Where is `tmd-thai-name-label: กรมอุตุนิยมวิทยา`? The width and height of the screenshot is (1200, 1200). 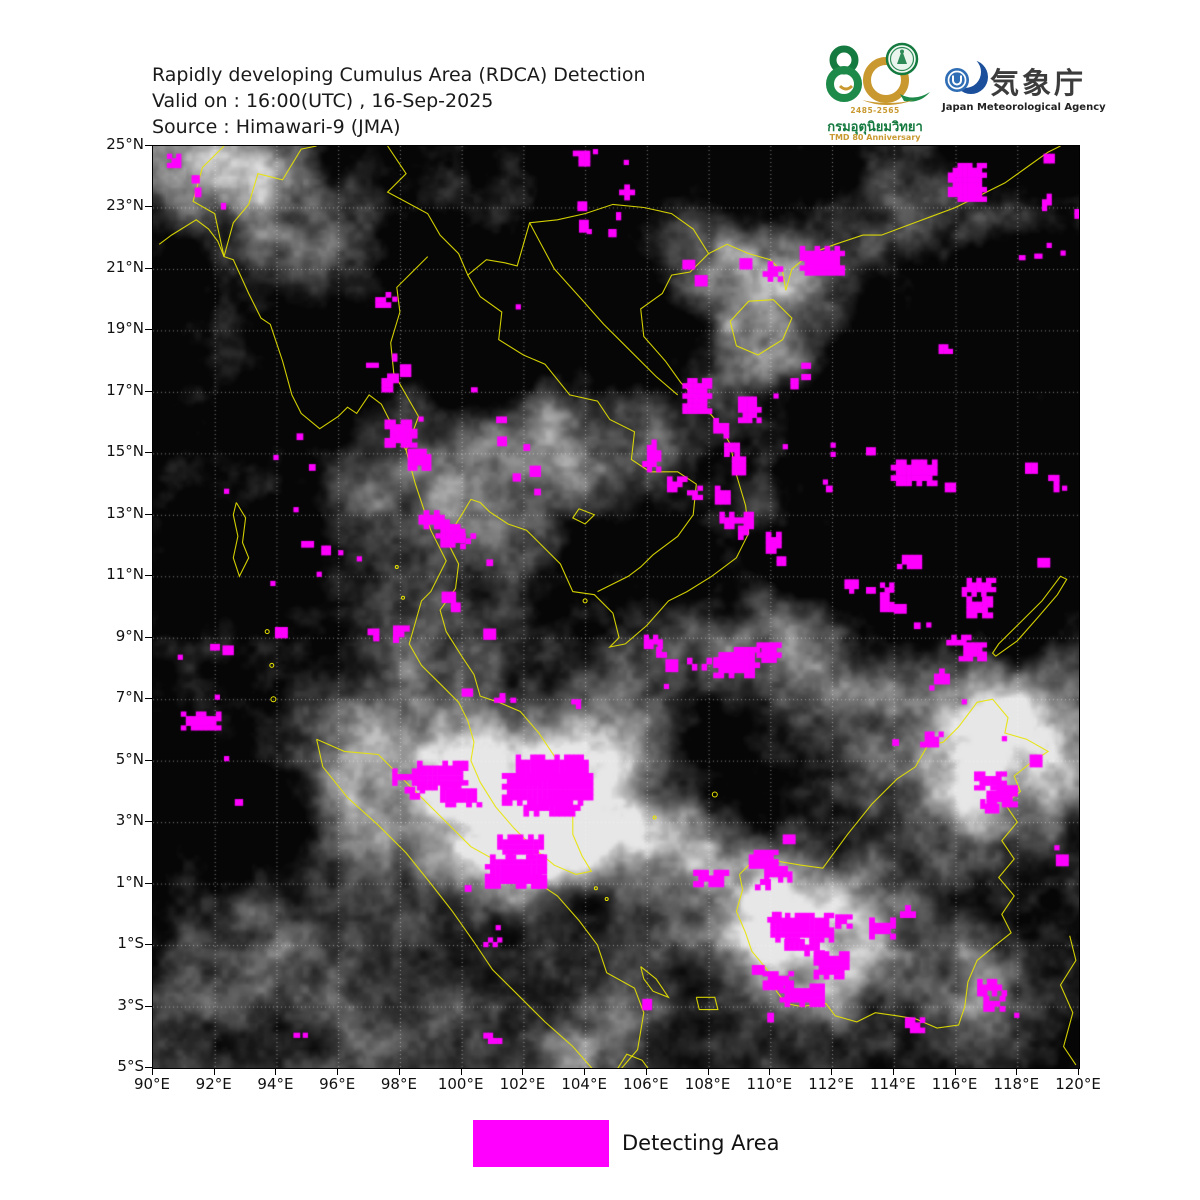
tmd-thai-name-label: กรมอุตุนิยมวิทยา is located at coordinates (875, 127).